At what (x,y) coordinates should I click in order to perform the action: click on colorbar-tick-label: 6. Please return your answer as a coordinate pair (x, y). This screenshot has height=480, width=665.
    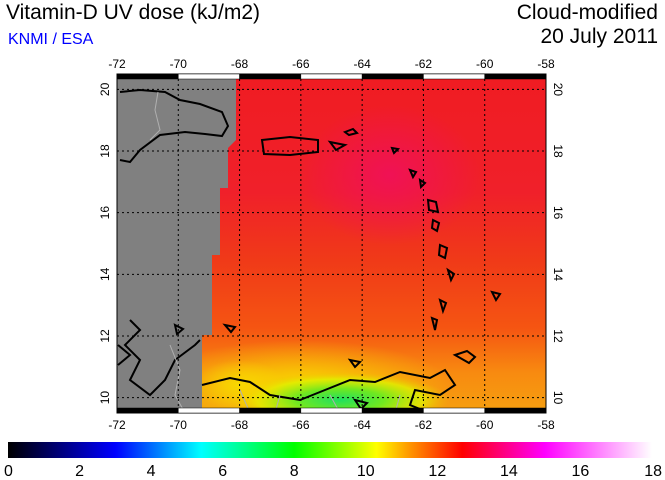
    Looking at the image, I should click on (222, 471).